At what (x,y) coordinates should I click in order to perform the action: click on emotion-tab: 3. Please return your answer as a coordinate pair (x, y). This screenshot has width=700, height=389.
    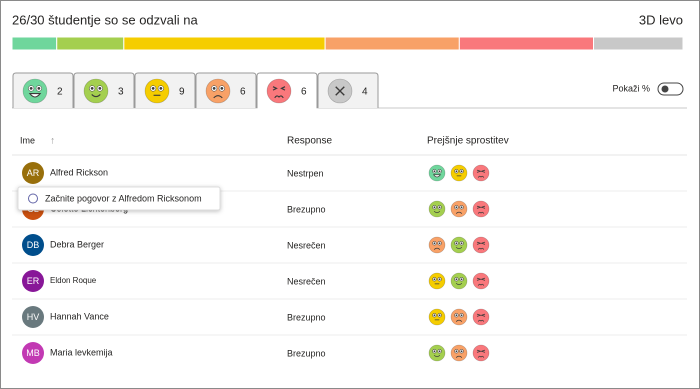
    Looking at the image, I should click on (104, 90).